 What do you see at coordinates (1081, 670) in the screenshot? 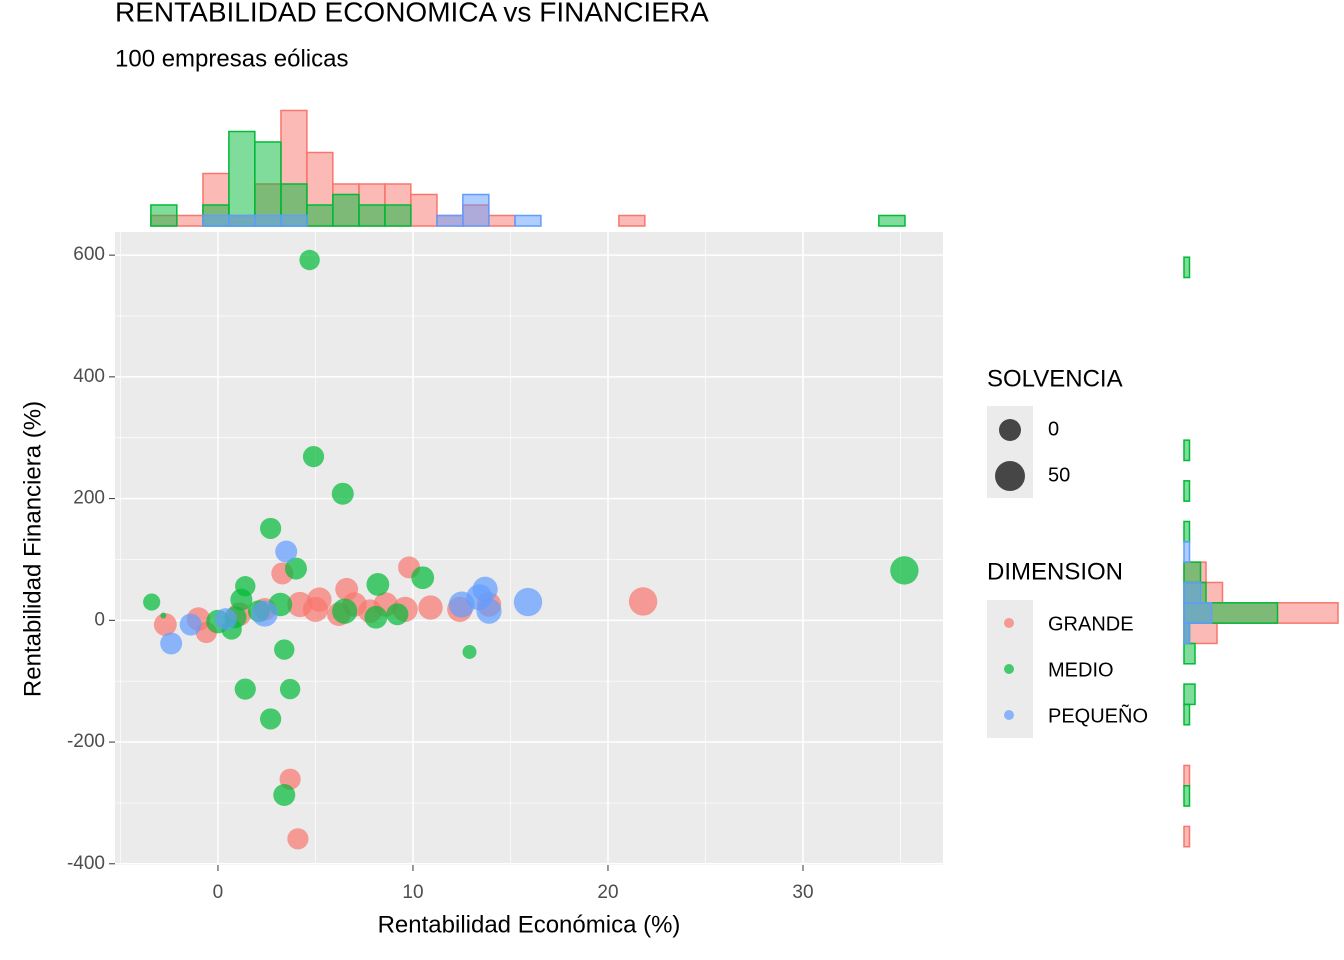
I see `legend-label: MEDIO` at bounding box center [1081, 670].